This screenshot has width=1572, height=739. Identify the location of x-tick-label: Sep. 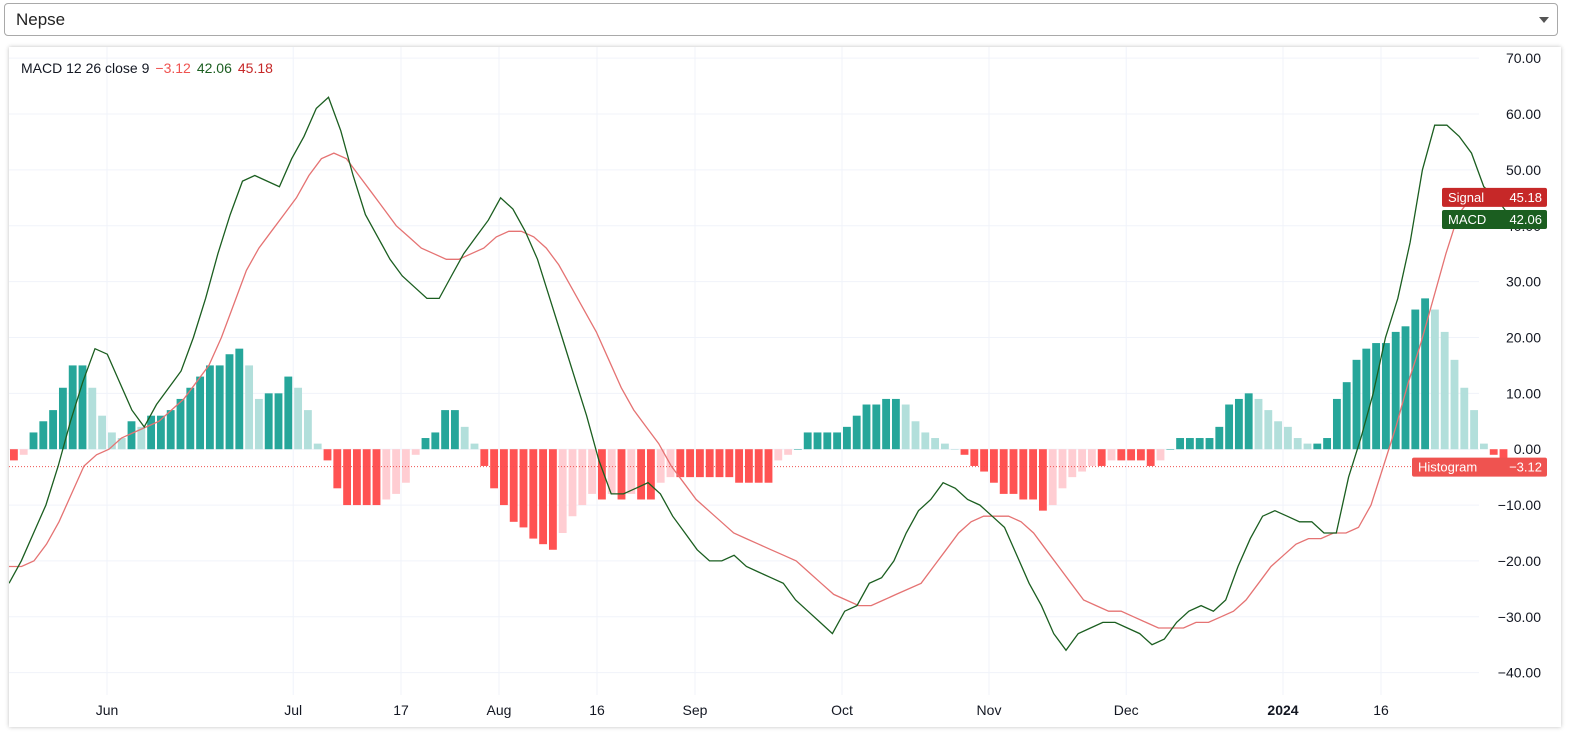
(695, 710).